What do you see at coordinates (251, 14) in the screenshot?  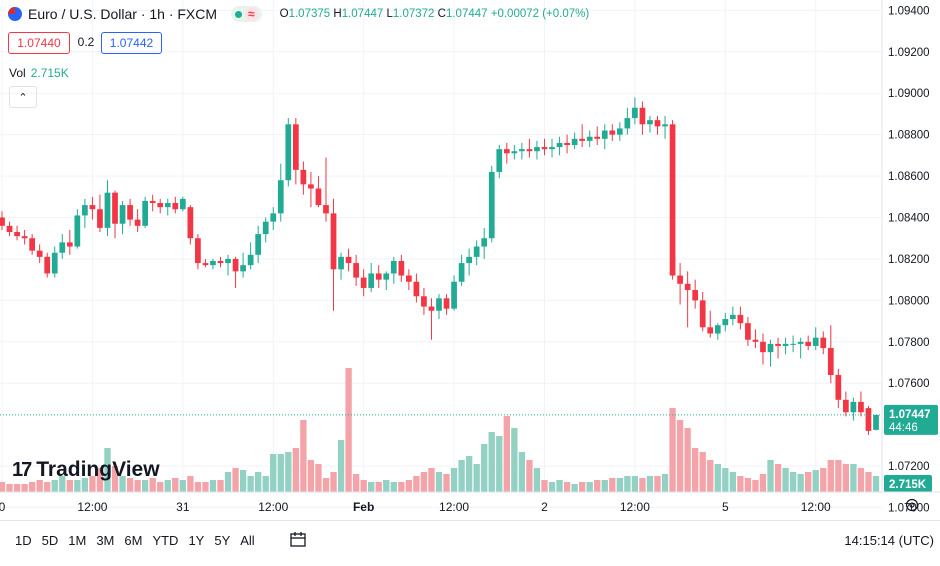 I see `data-status-icon: ≈` at bounding box center [251, 14].